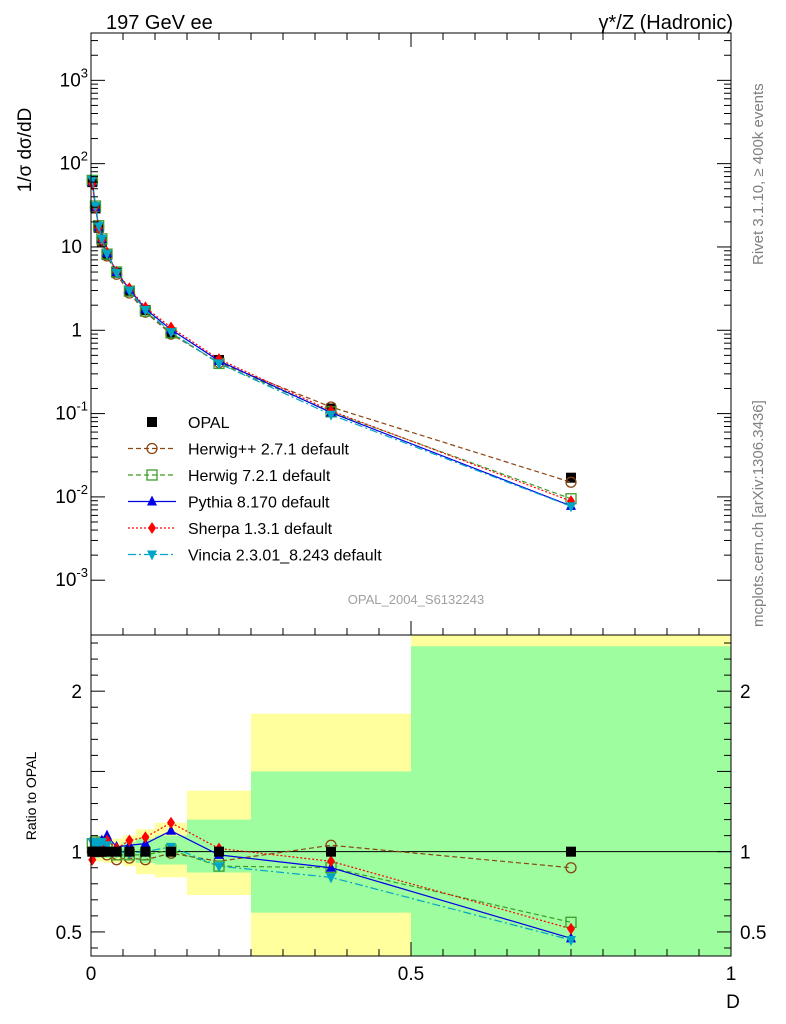 This screenshot has width=786, height=1024. I want to click on ratio-point-Herwig++-11, so click(571, 868).